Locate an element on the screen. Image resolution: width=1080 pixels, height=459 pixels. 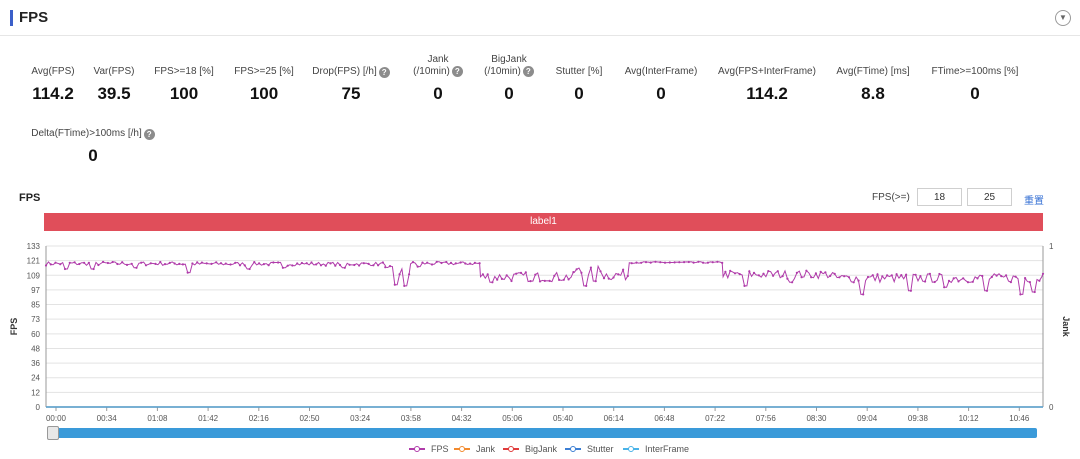
x-tick-label: 01:42 is located at coordinates (208, 418).